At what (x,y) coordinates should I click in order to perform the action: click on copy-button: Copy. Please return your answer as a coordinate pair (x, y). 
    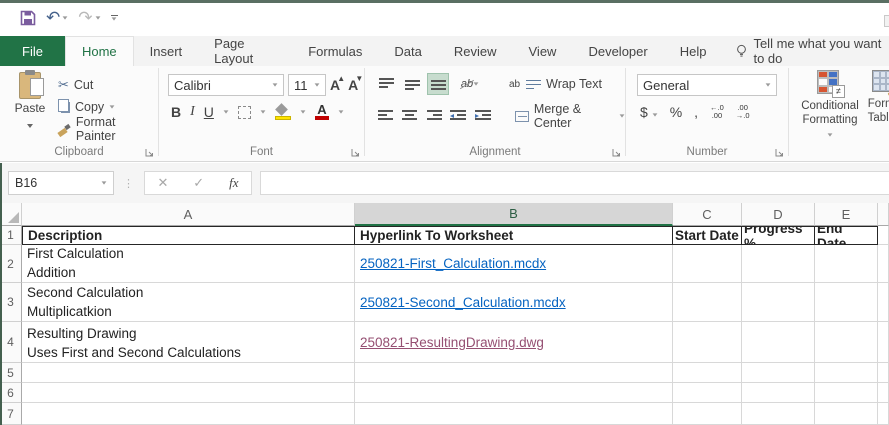
    Looking at the image, I should click on (108, 107).